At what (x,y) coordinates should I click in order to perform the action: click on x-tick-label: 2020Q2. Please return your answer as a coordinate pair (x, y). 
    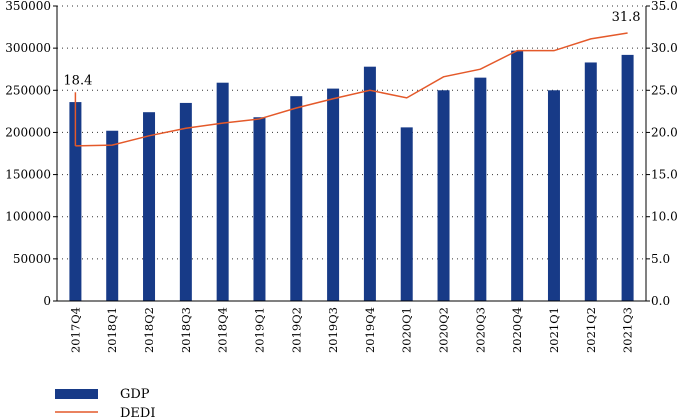
    Looking at the image, I should click on (444, 330).